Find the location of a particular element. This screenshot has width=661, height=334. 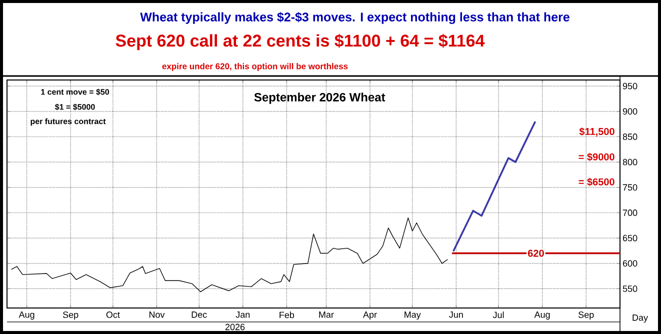

text: 2026 is located at coordinates (235, 327).